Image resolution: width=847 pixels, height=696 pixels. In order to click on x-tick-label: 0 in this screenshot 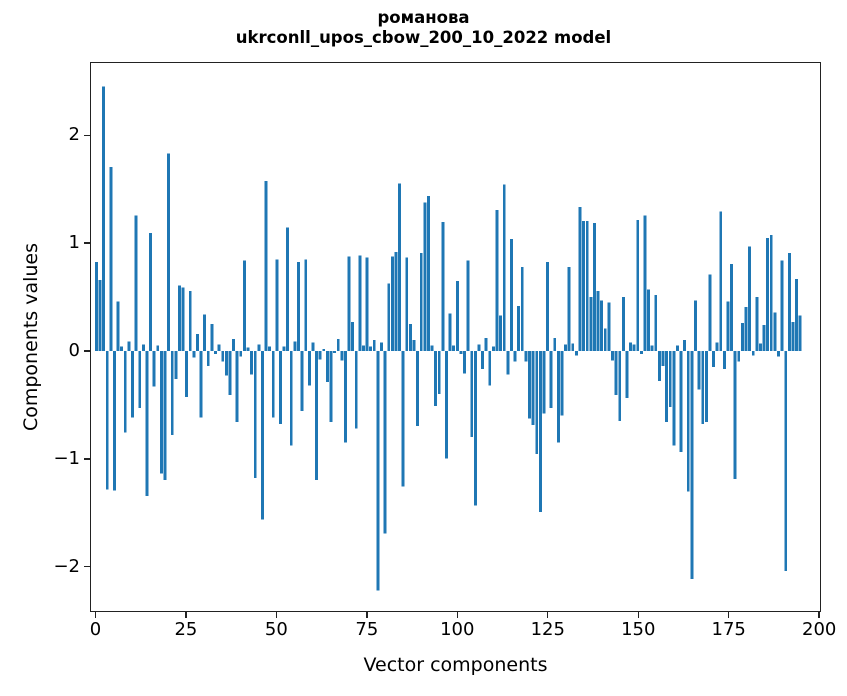, I will do `click(95, 629)`.